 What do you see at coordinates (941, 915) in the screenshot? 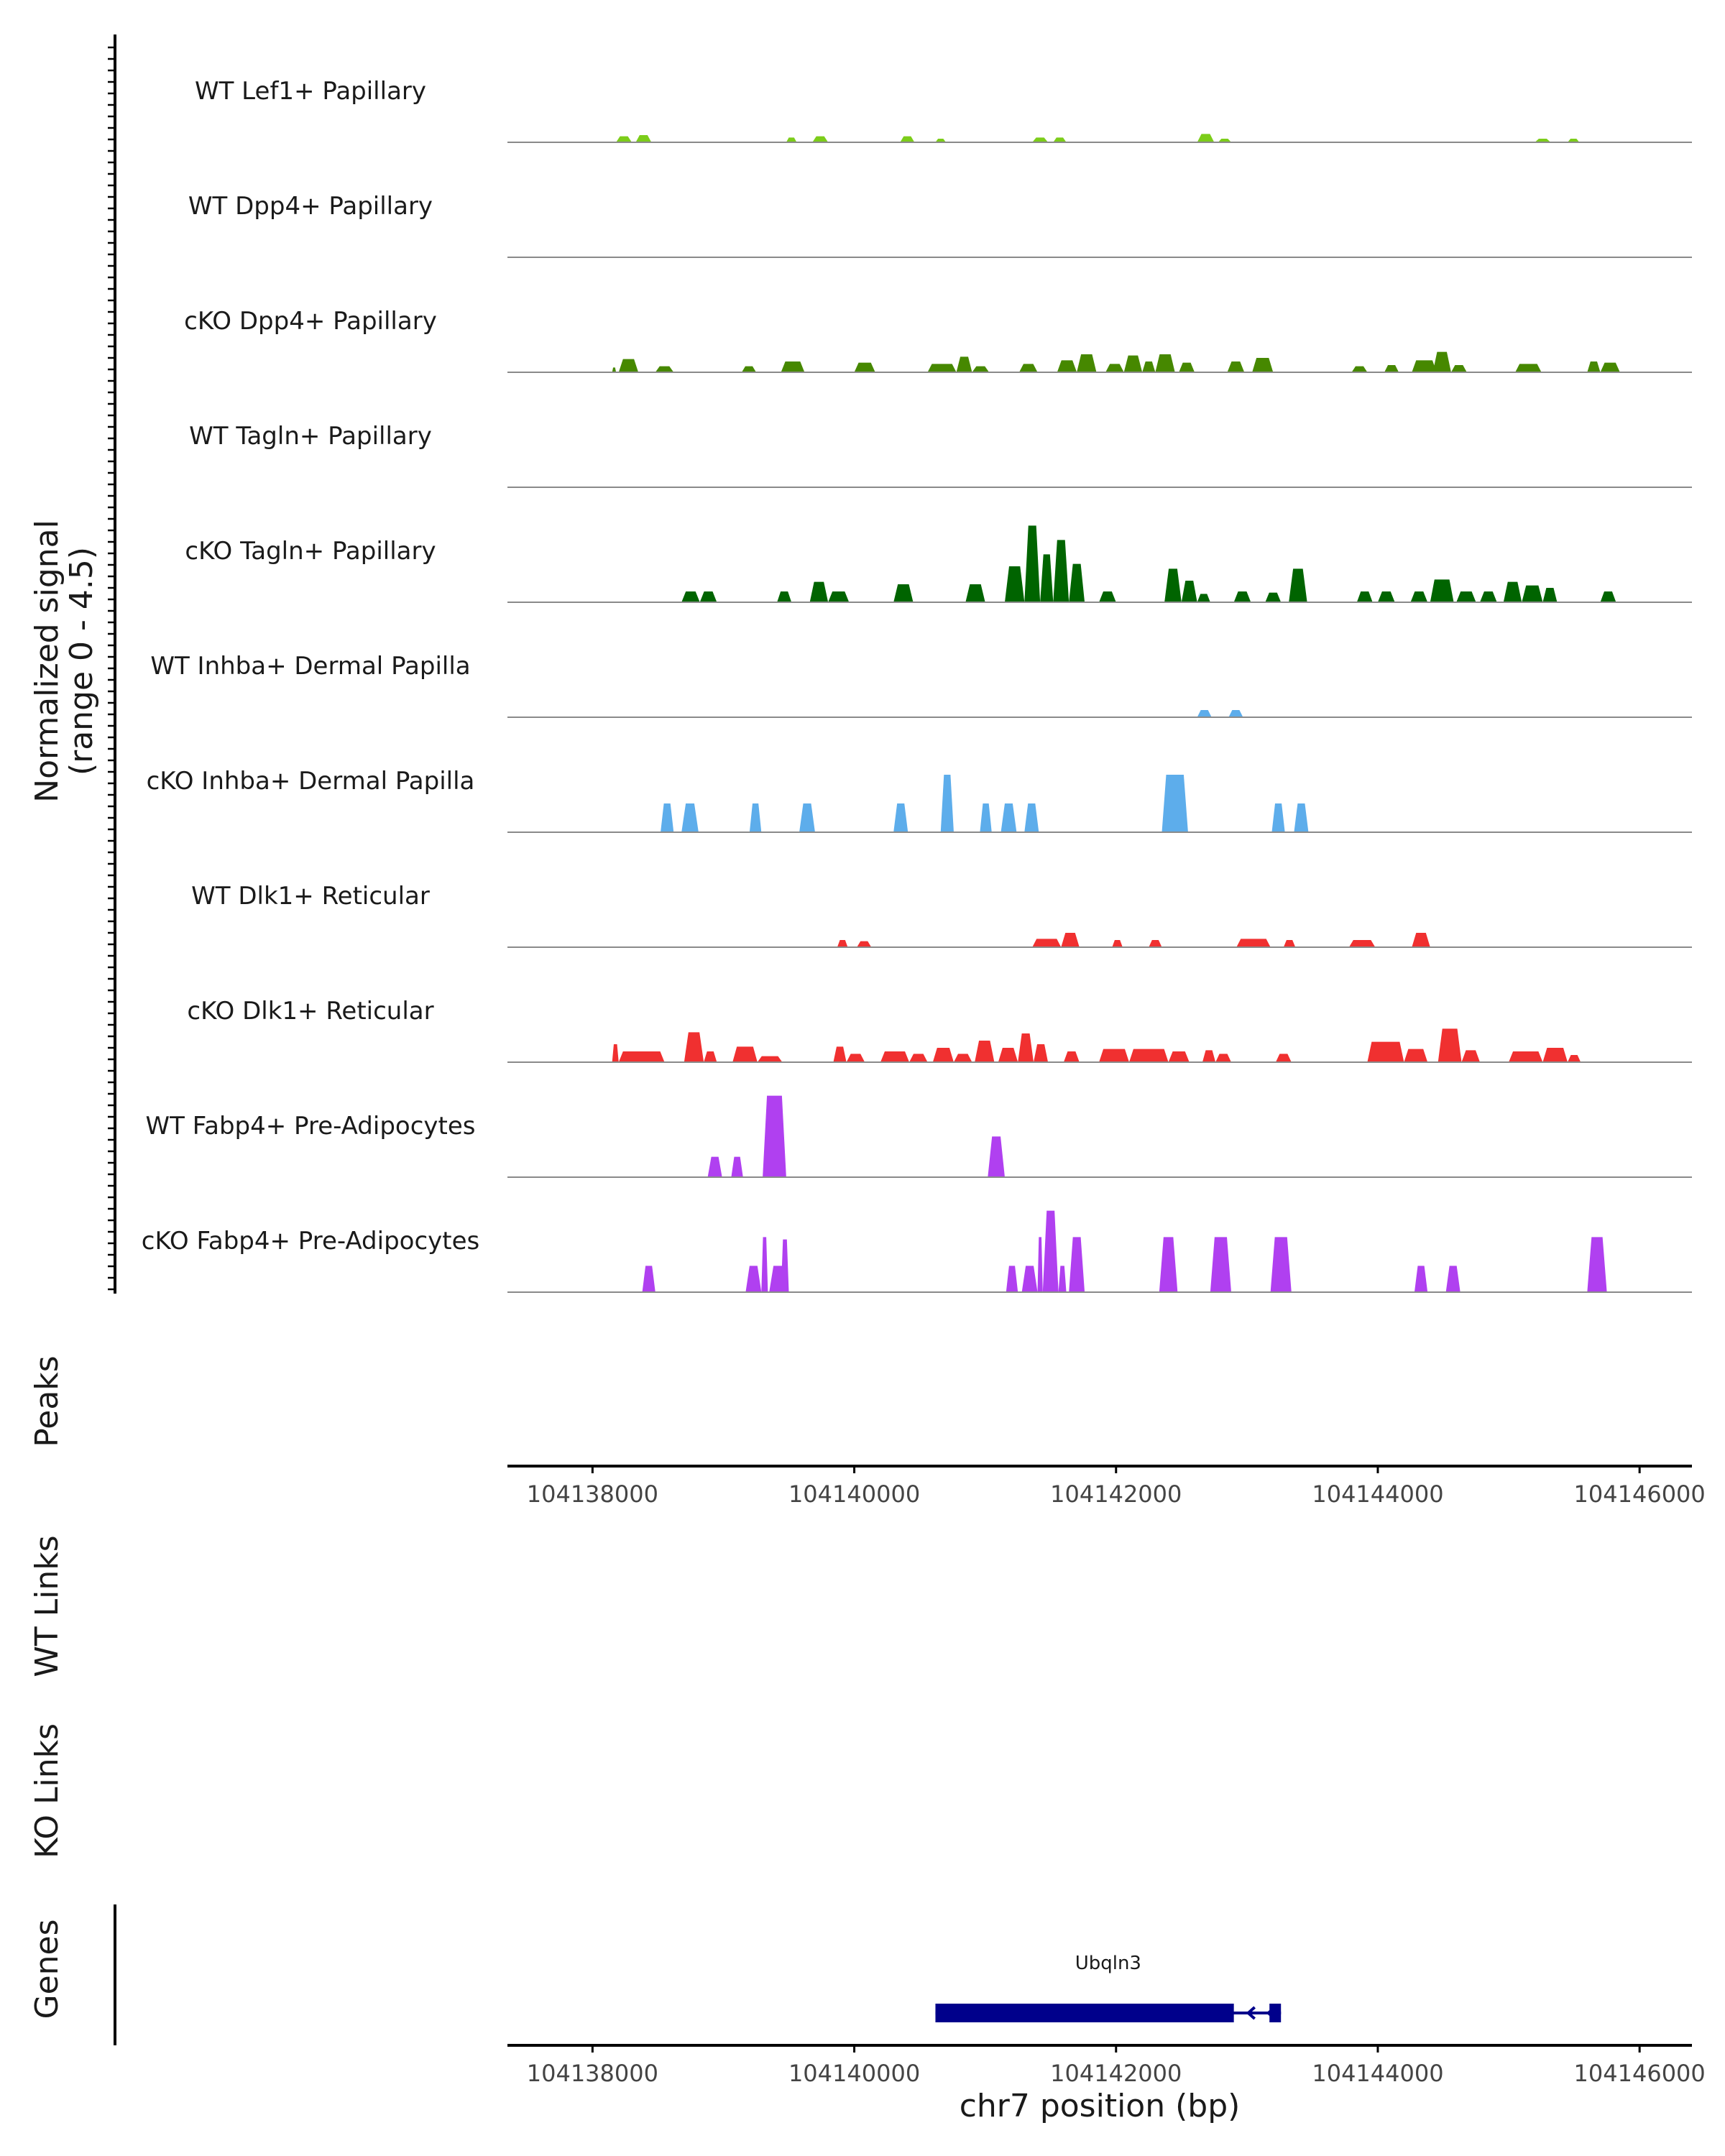
I see `track-wt-dlk1-reticular: WT Dlk1+ Reticular` at bounding box center [941, 915].